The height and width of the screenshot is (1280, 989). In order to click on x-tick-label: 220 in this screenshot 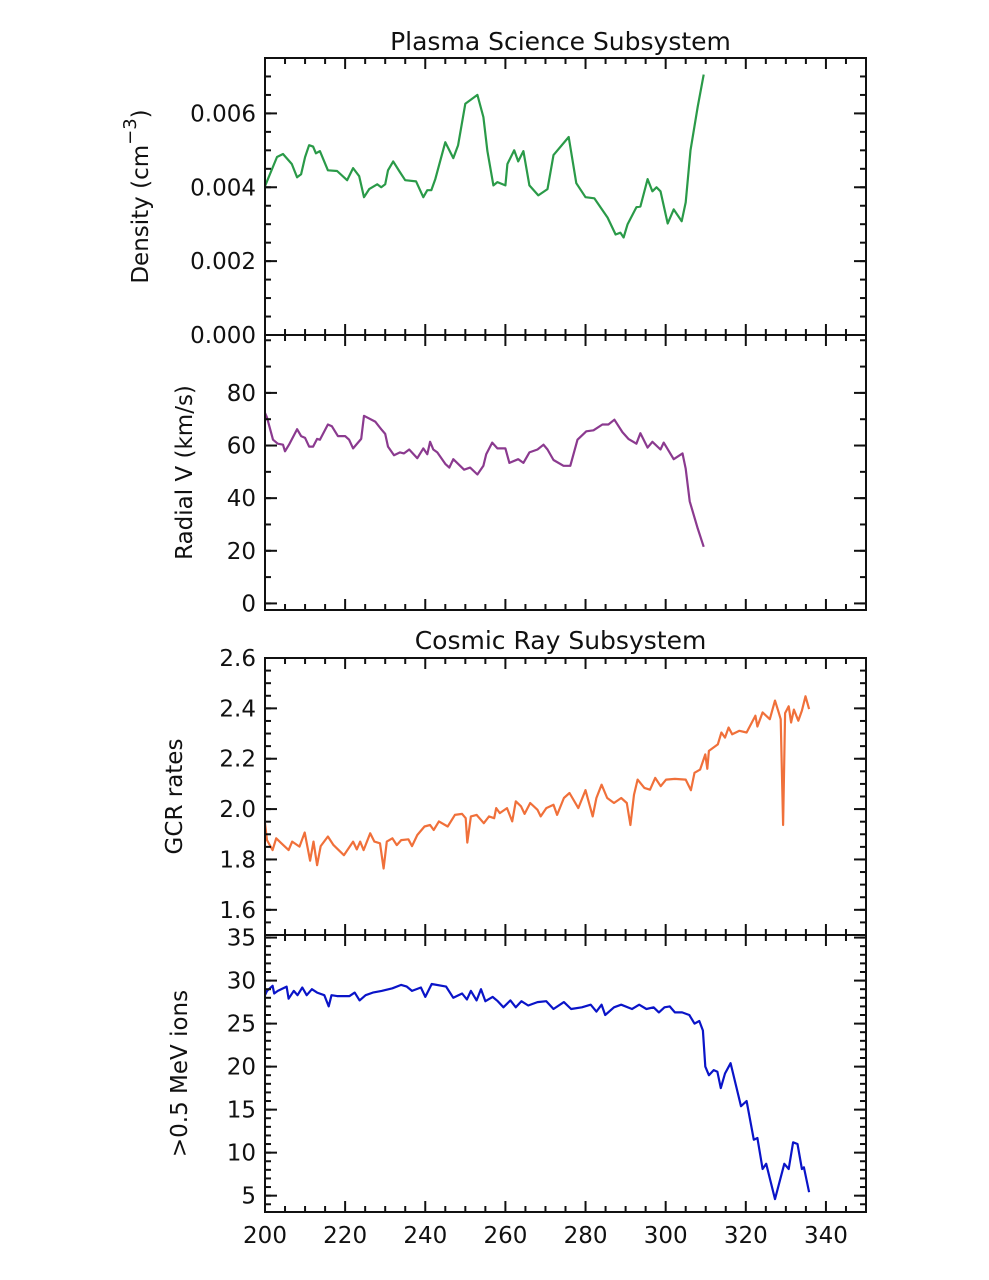, I will do `click(345, 1236)`.